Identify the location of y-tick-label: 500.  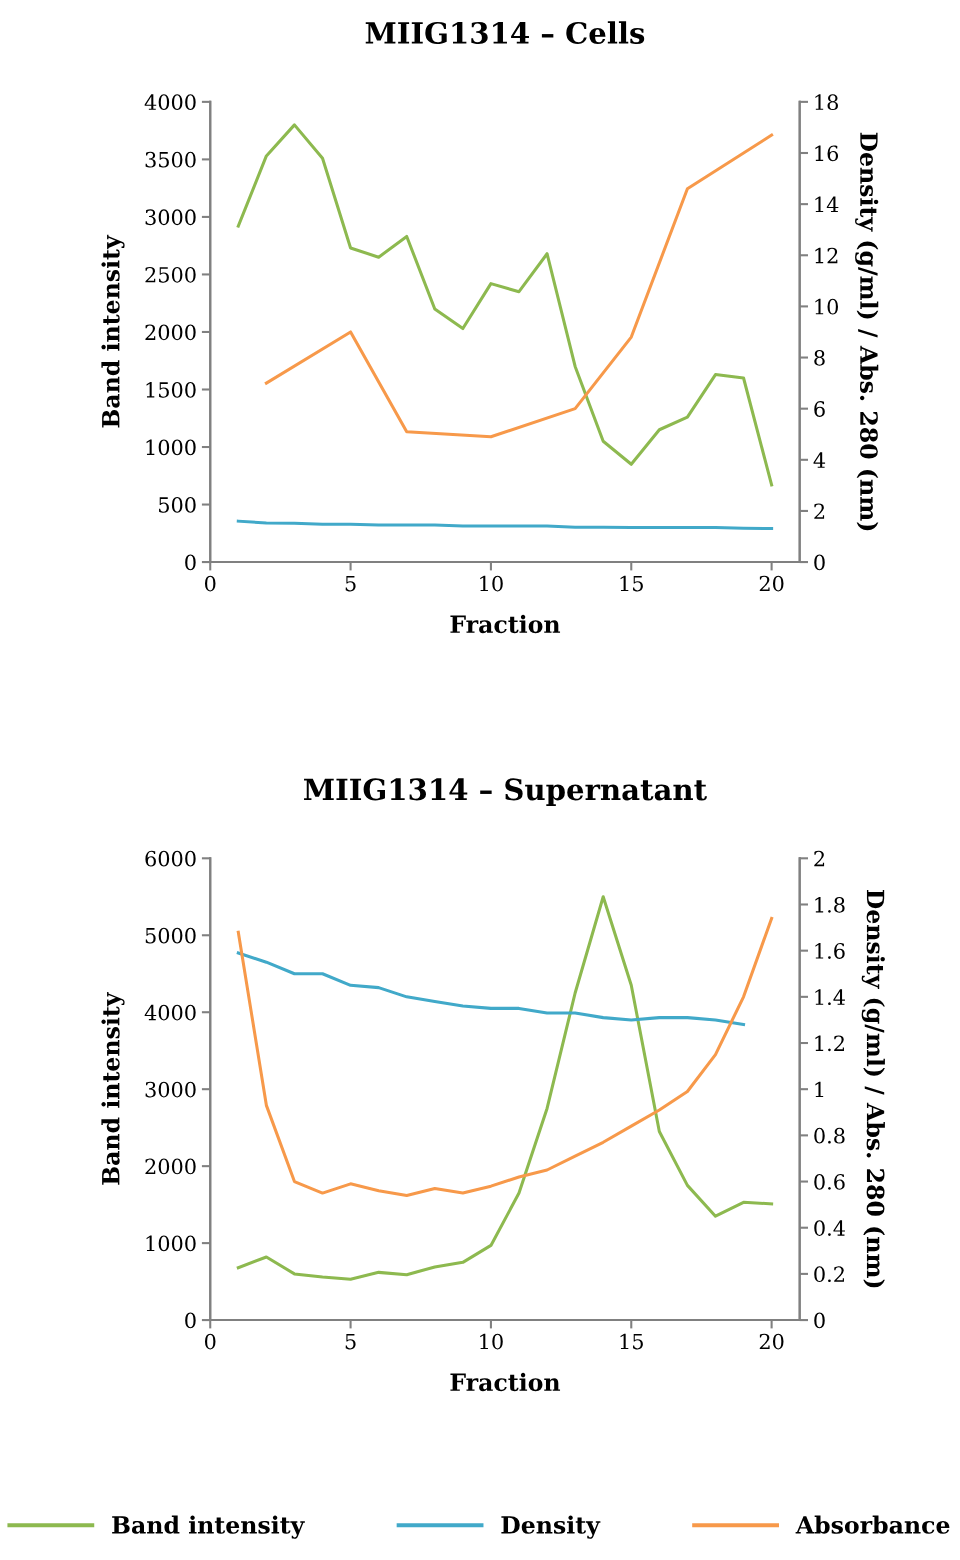
(177, 505).